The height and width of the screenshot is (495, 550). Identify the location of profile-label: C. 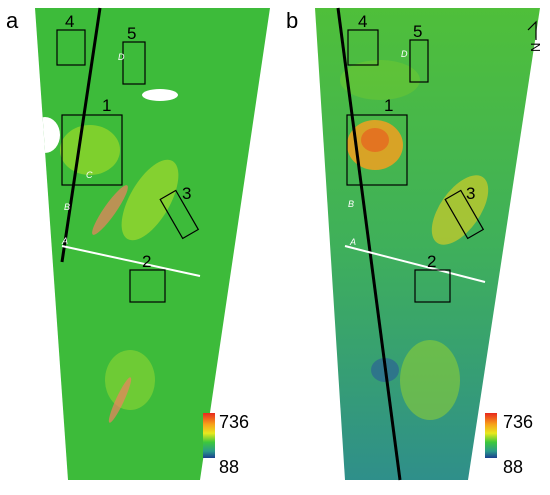
(89, 175).